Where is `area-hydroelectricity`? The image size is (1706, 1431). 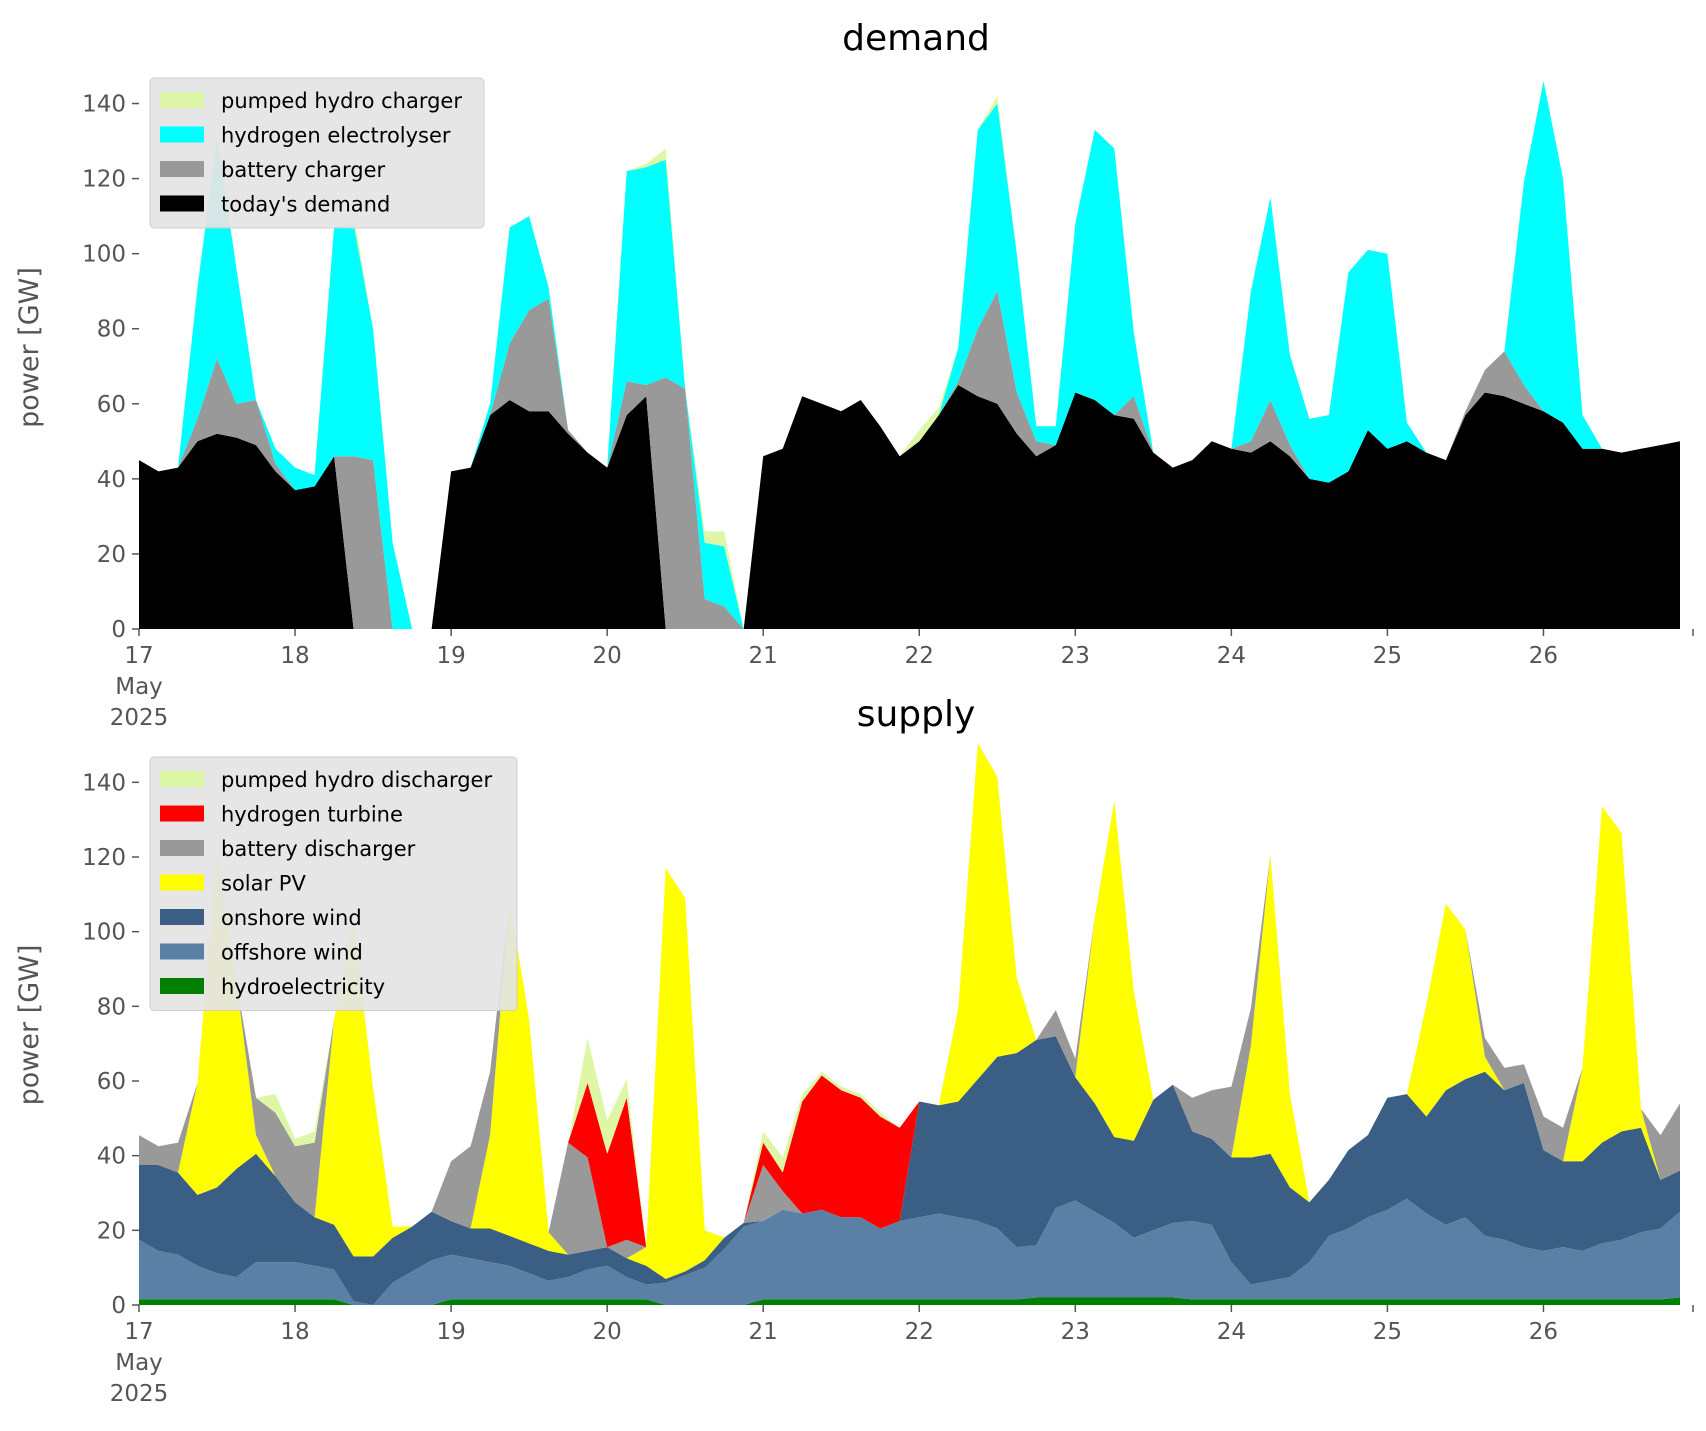 area-hydroelectricity is located at coordinates (909, 1301).